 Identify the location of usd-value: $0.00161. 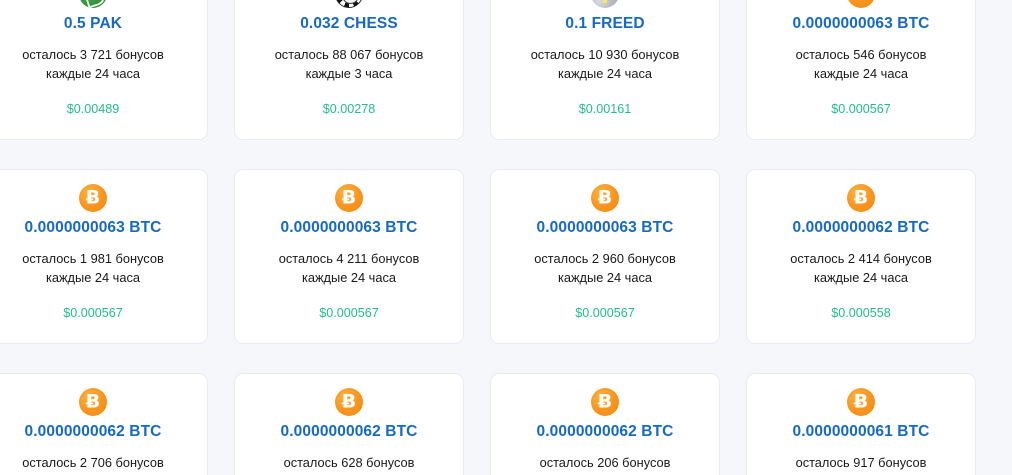
(605, 109).